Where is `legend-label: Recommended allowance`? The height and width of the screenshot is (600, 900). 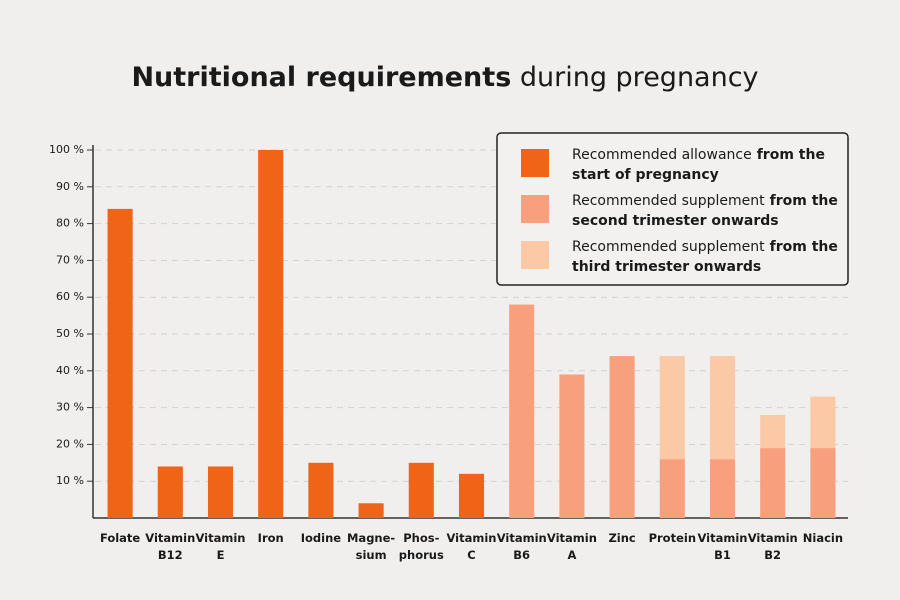
legend-label: Recommended allowance is located at coordinates (662, 155).